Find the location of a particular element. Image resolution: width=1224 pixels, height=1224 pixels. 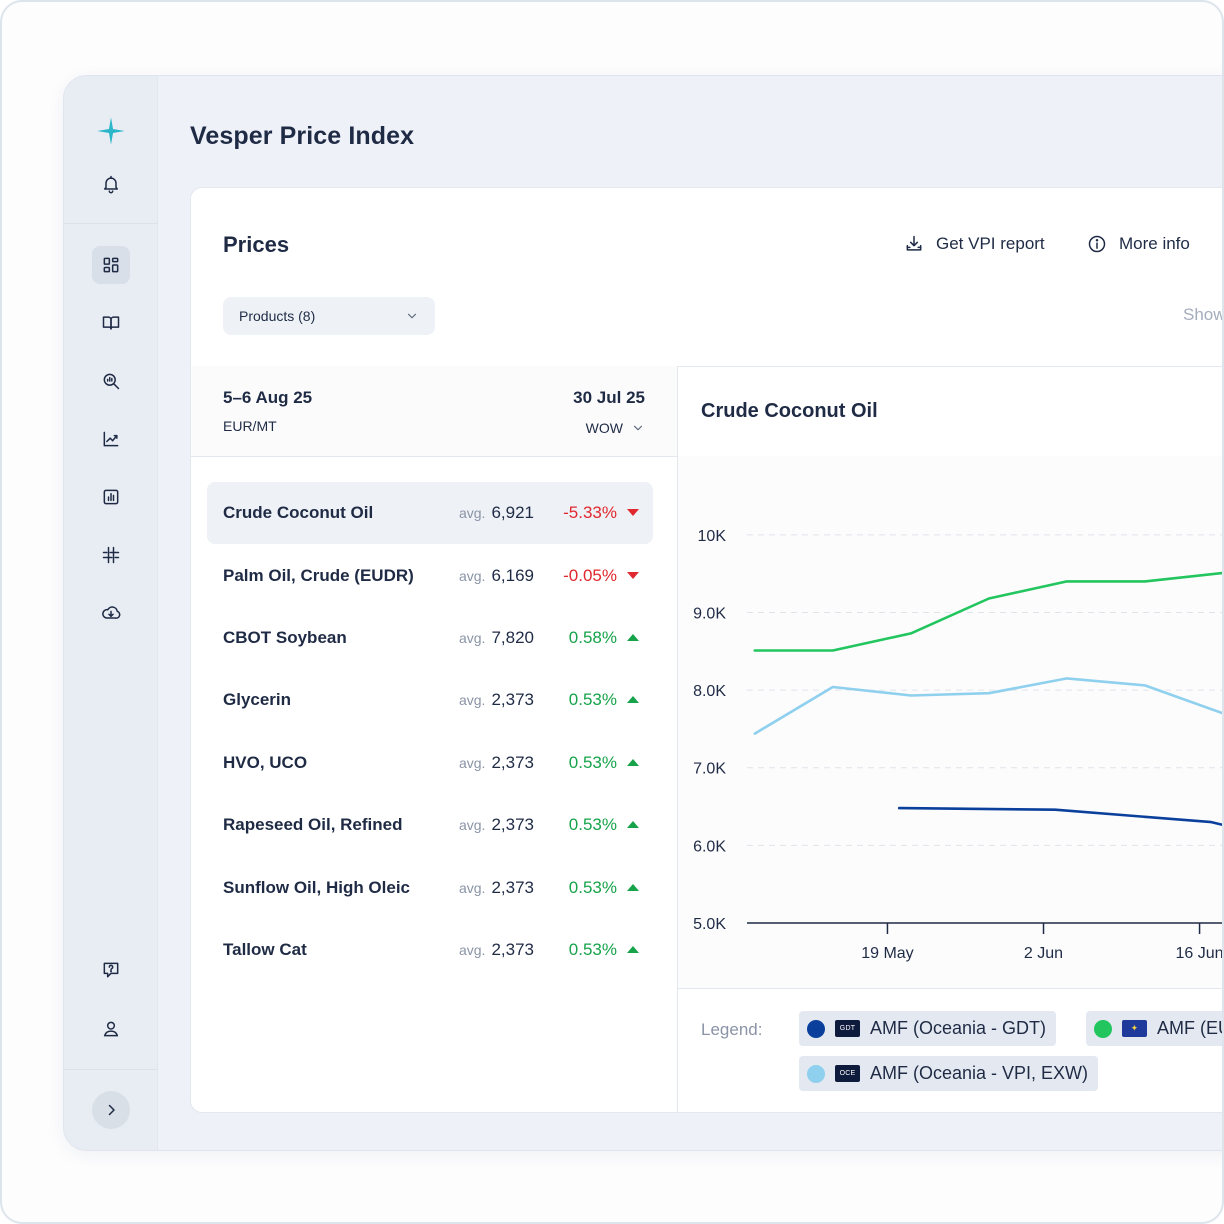

product-row: Crude Coconut Oil avg. 6,921 -5.33% is located at coordinates (430, 513).